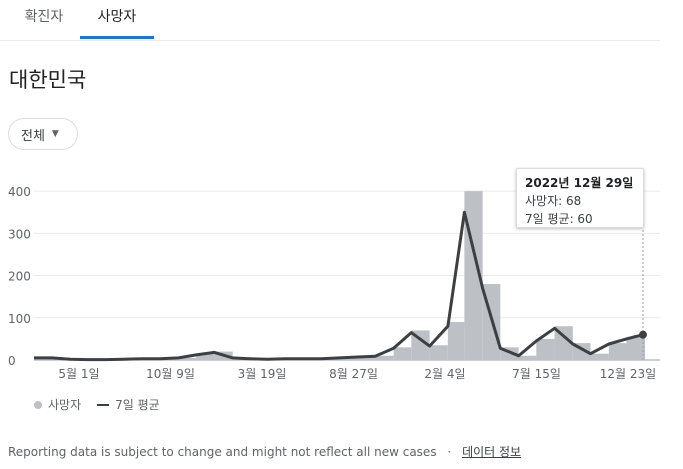 Image resolution: width=683 pixels, height=469 pixels. What do you see at coordinates (48, 80) in the screenshot?
I see `region-title: 대한민국` at bounding box center [48, 80].